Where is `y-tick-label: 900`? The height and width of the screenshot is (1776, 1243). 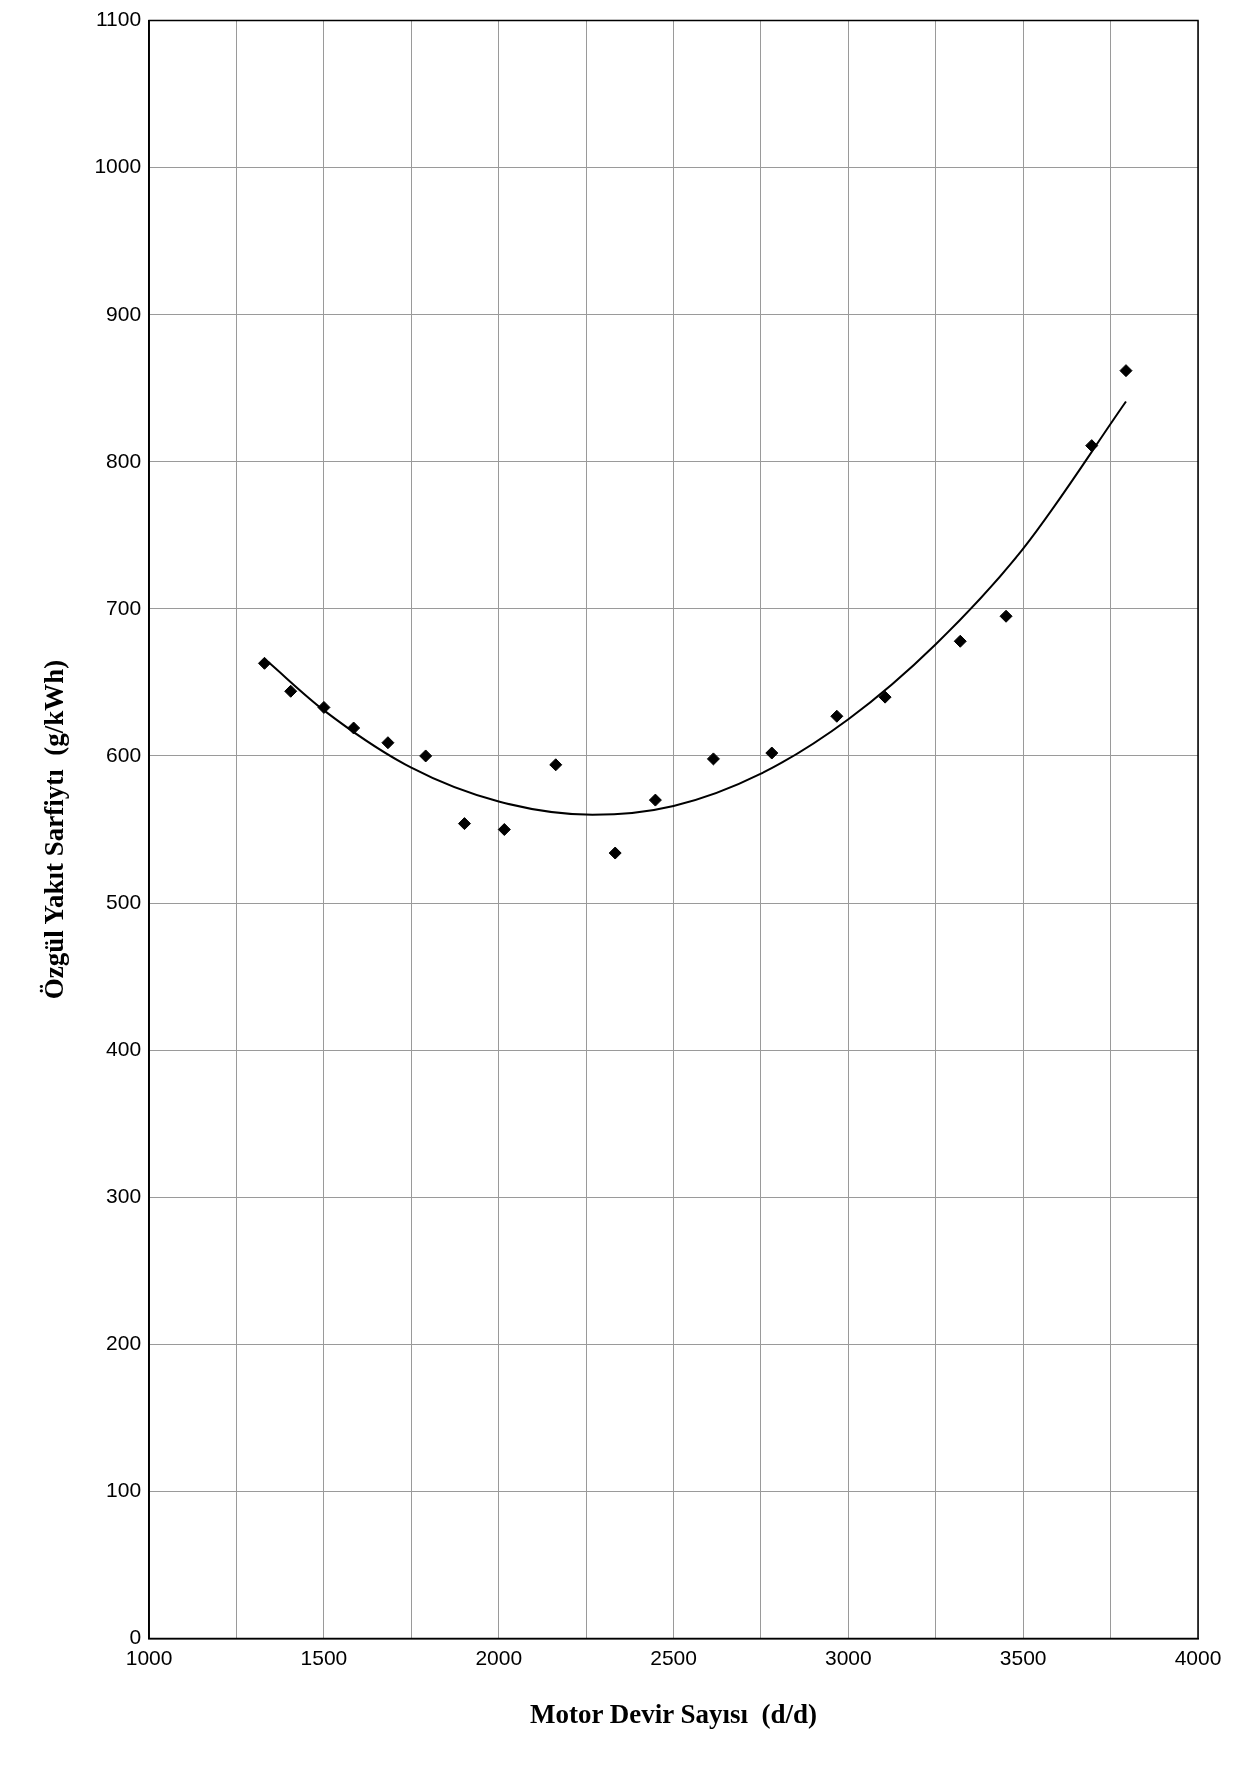
y-tick-label: 900 is located at coordinates (124, 313).